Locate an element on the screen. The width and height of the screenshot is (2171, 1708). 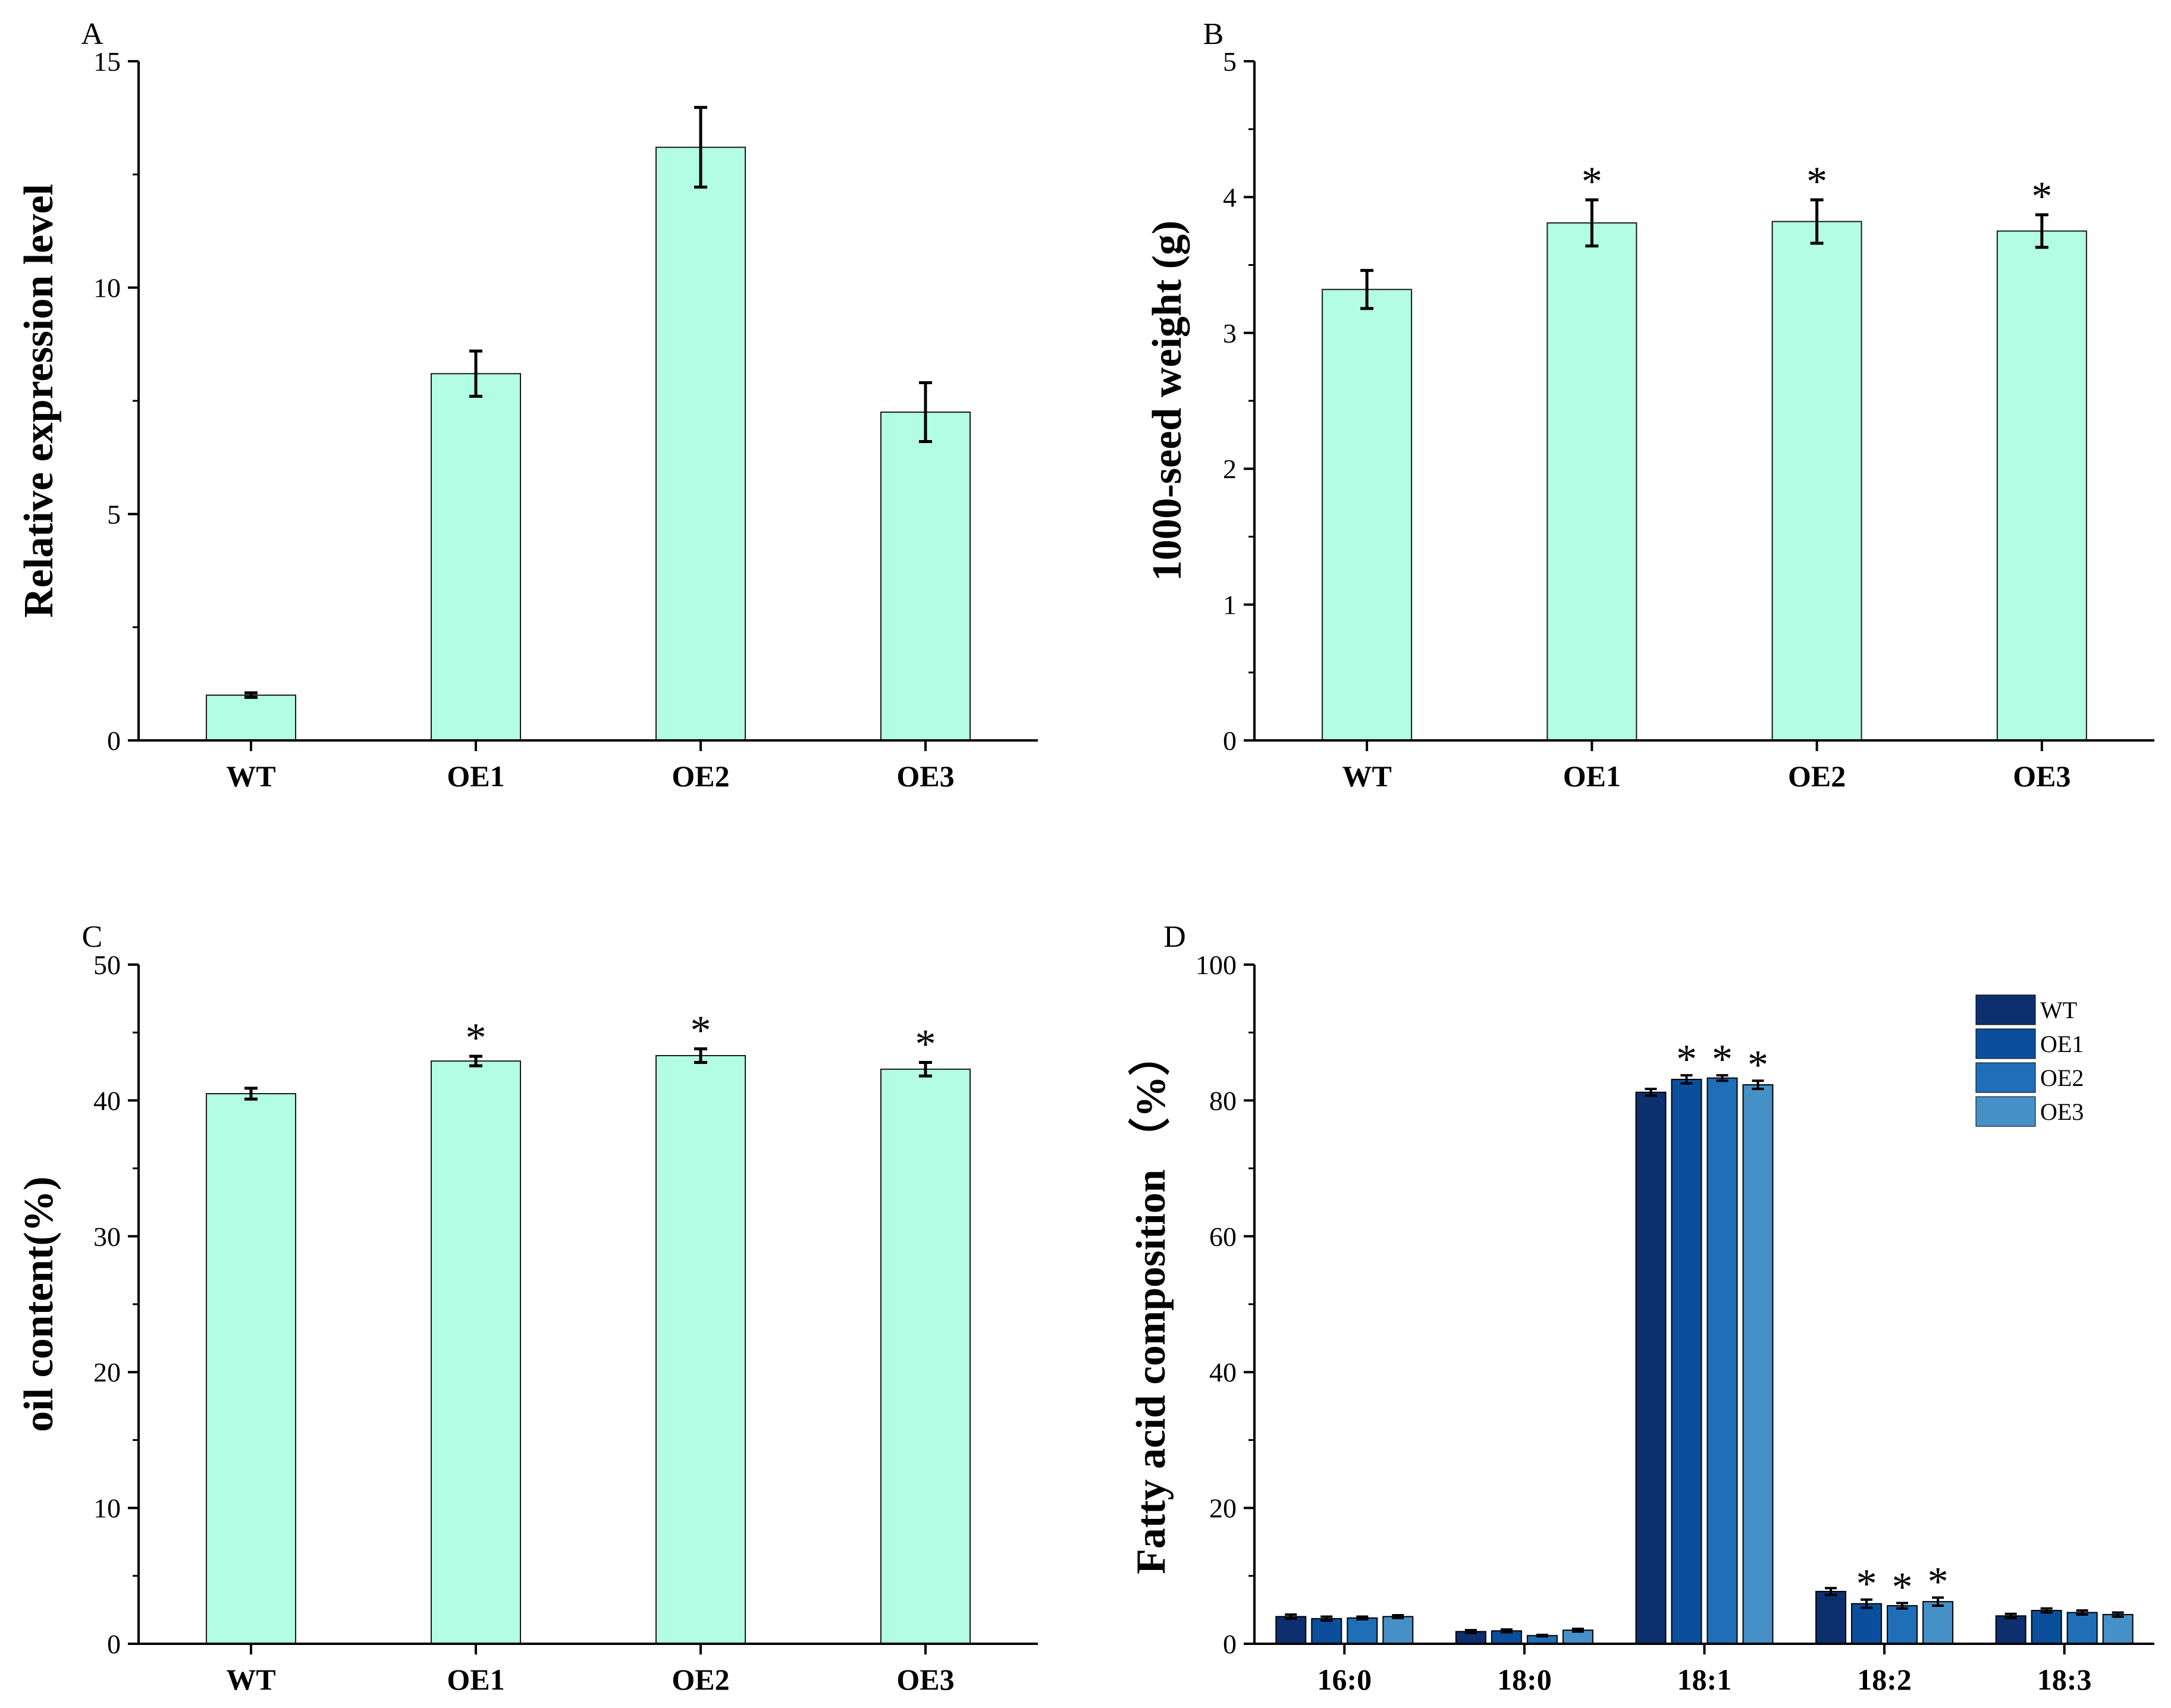
y-axis-title: Relative expression level is located at coordinates (39, 401).